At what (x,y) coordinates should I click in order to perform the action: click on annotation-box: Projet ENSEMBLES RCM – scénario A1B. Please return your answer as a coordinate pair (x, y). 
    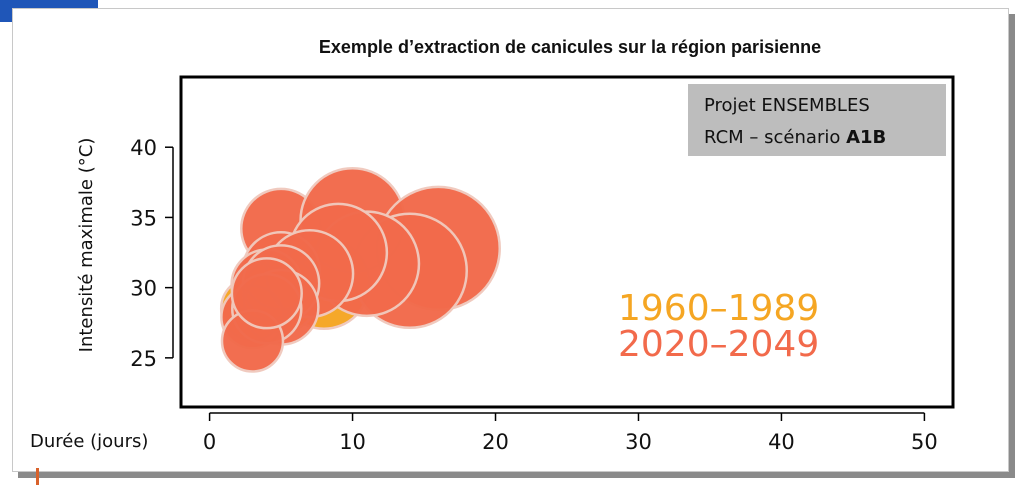
    Looking at the image, I should click on (817, 120).